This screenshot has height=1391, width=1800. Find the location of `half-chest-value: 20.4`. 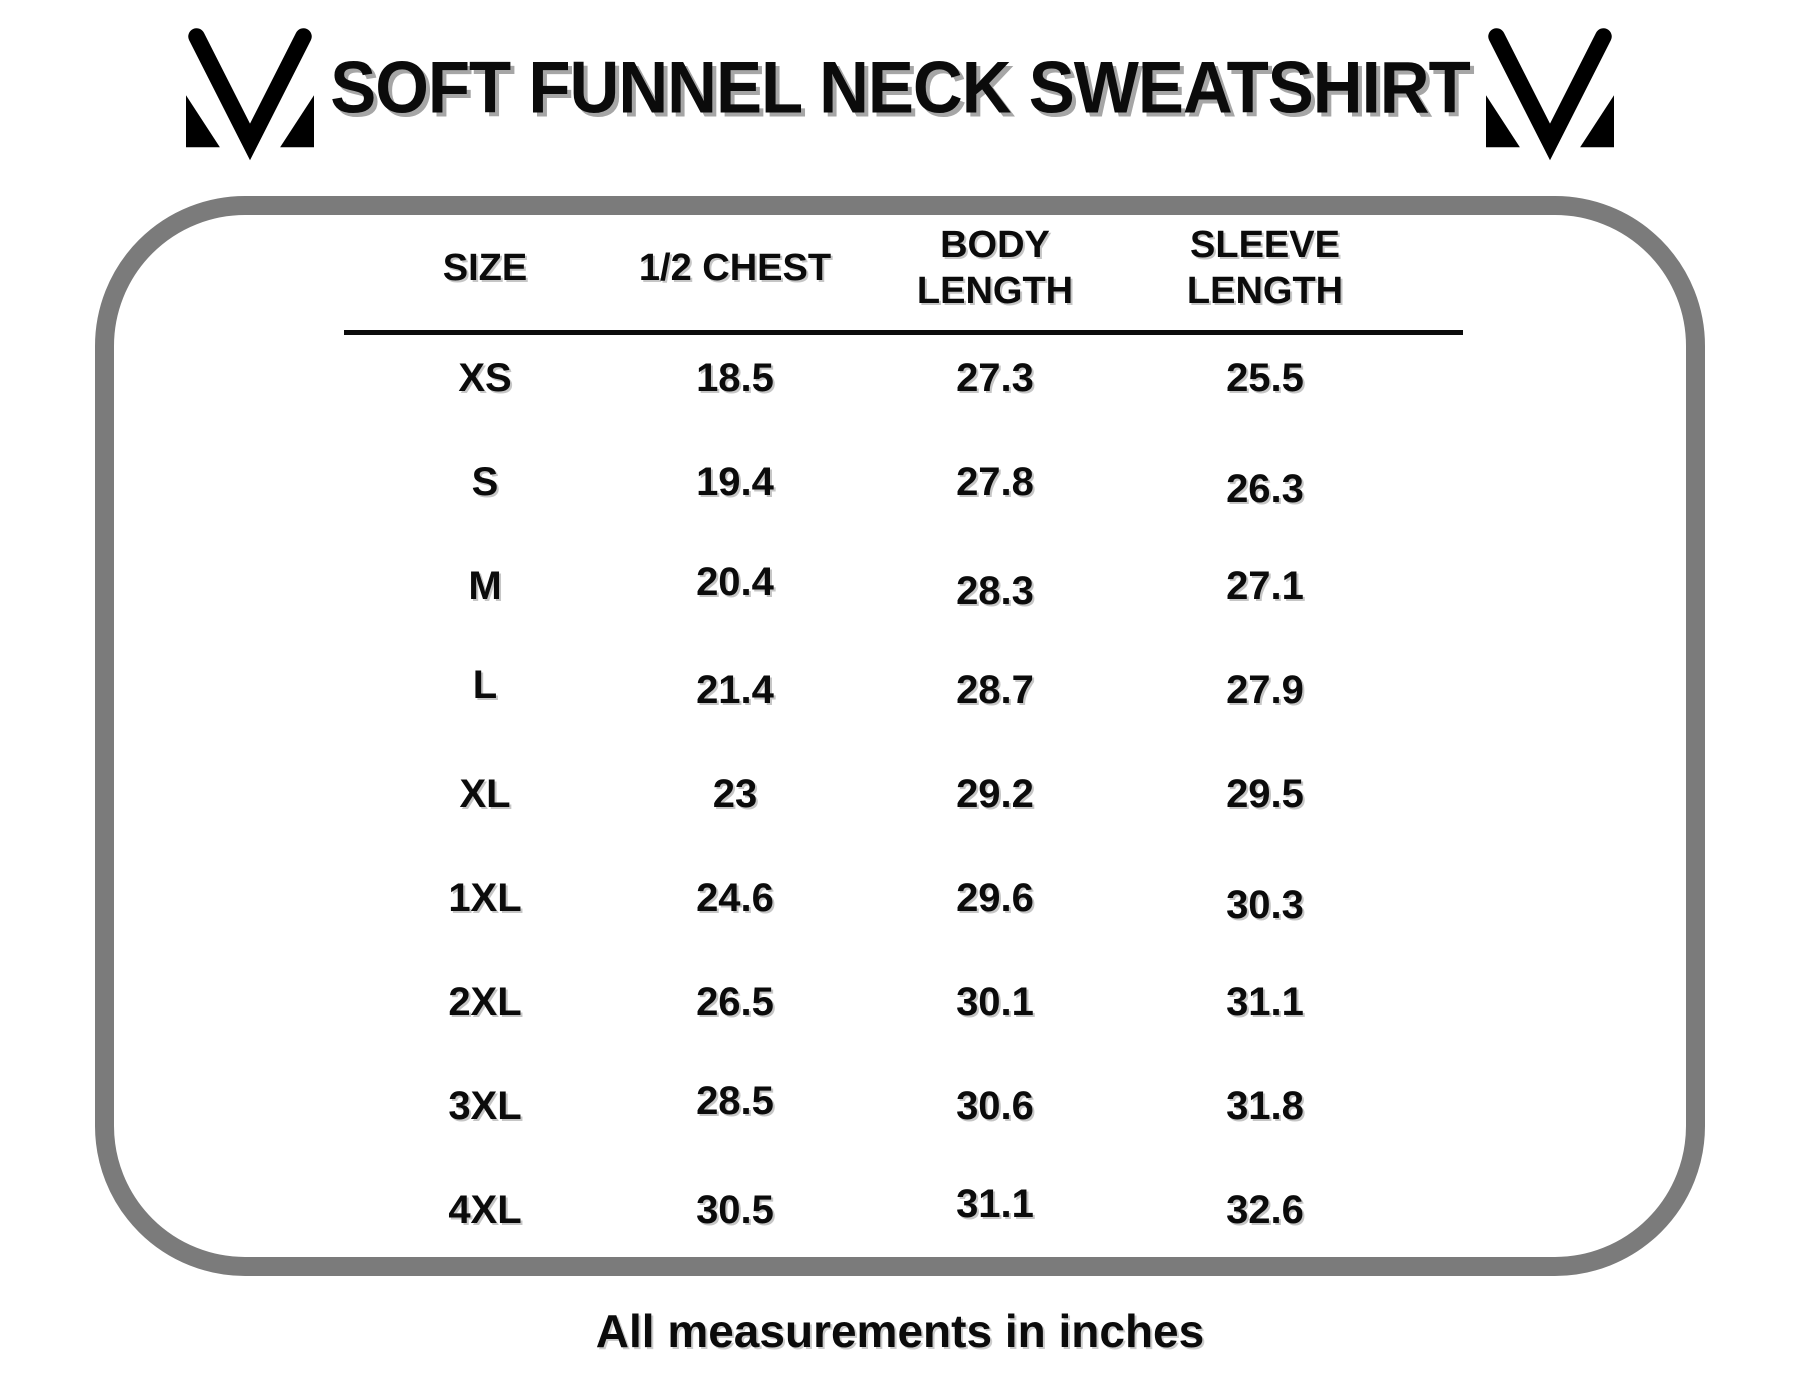

half-chest-value: 20.4 is located at coordinates (735, 581).